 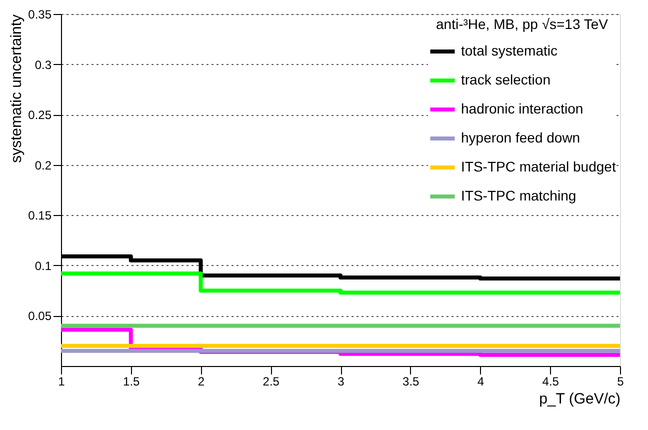 I want to click on legend-title: anti-³He, MB, pp √s=13 TeV, so click(x=522, y=24).